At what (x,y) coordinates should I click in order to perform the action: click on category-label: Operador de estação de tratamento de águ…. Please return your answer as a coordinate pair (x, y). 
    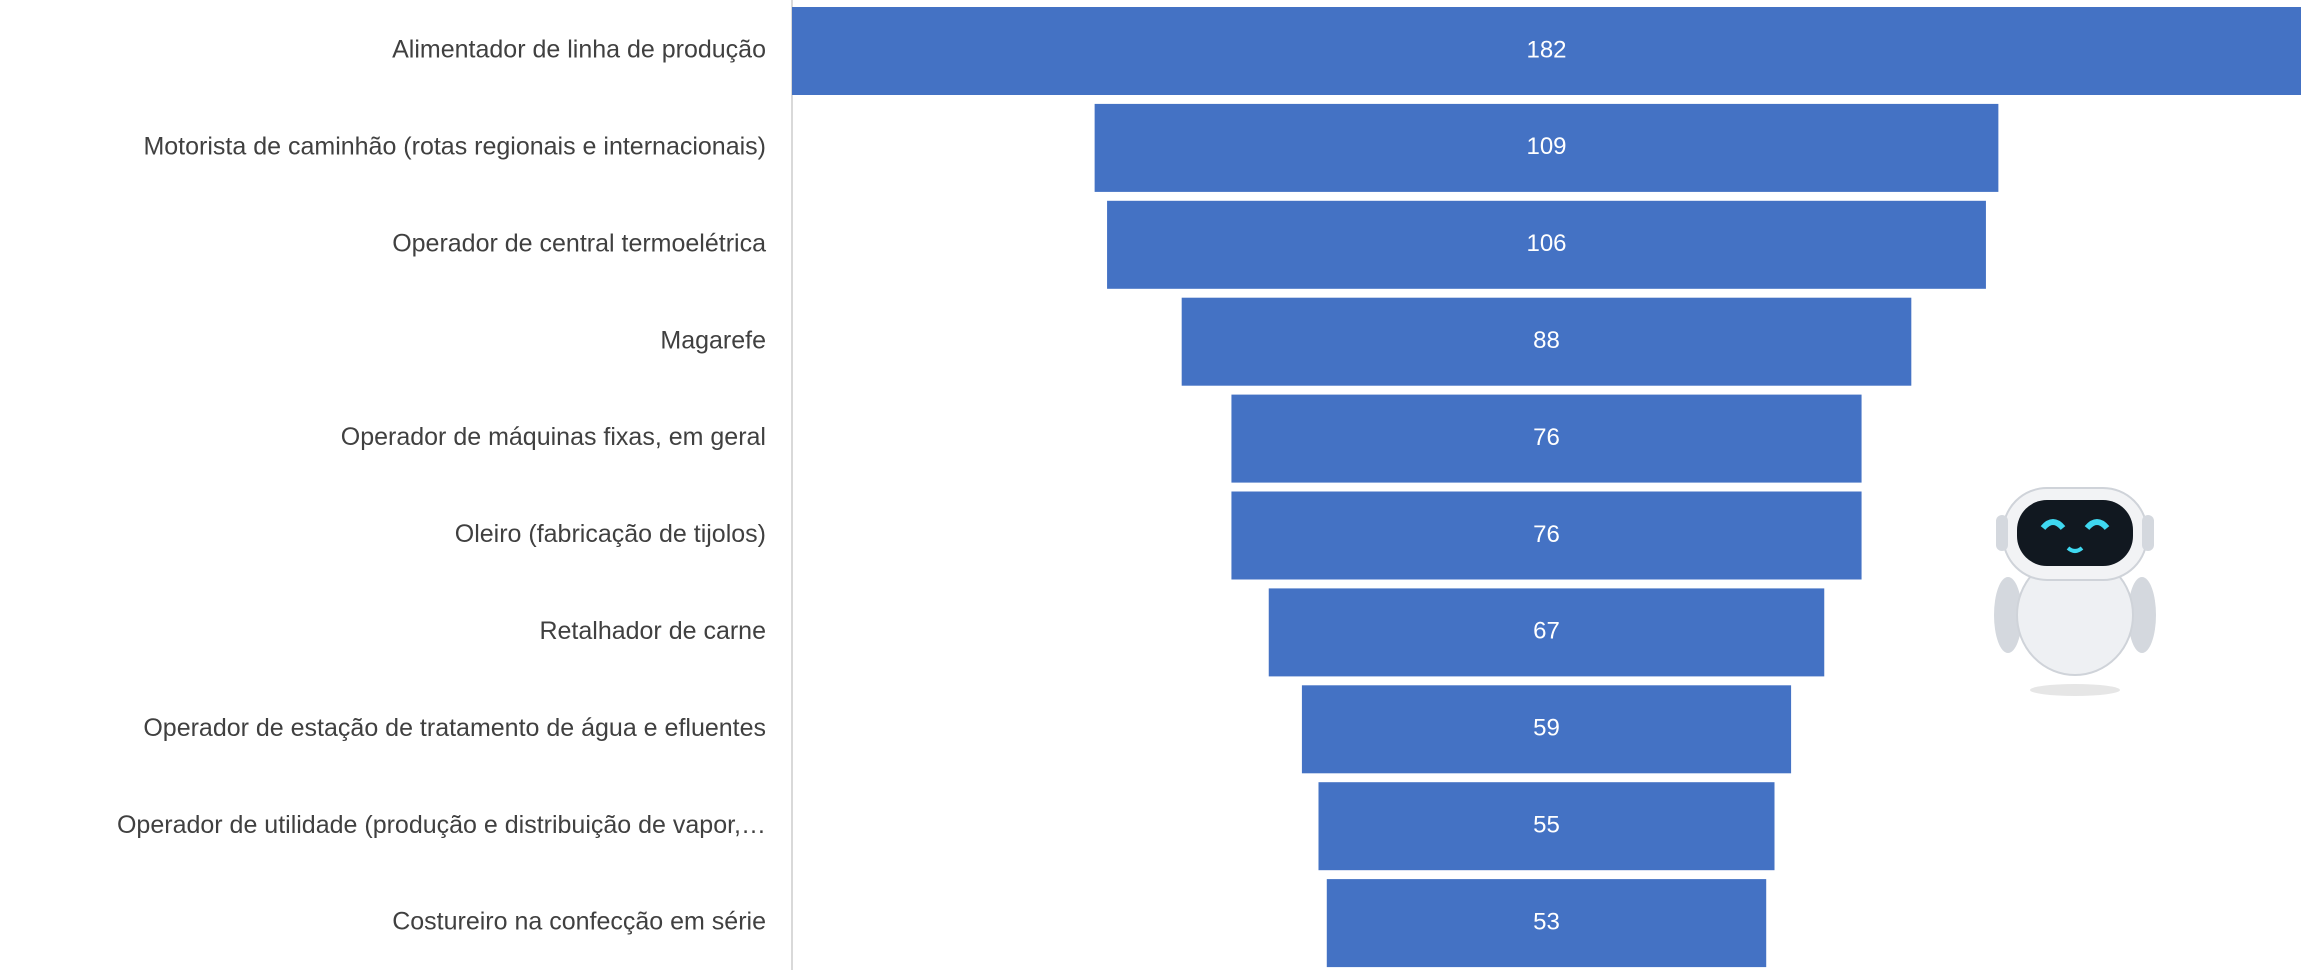
    Looking at the image, I should click on (454, 728).